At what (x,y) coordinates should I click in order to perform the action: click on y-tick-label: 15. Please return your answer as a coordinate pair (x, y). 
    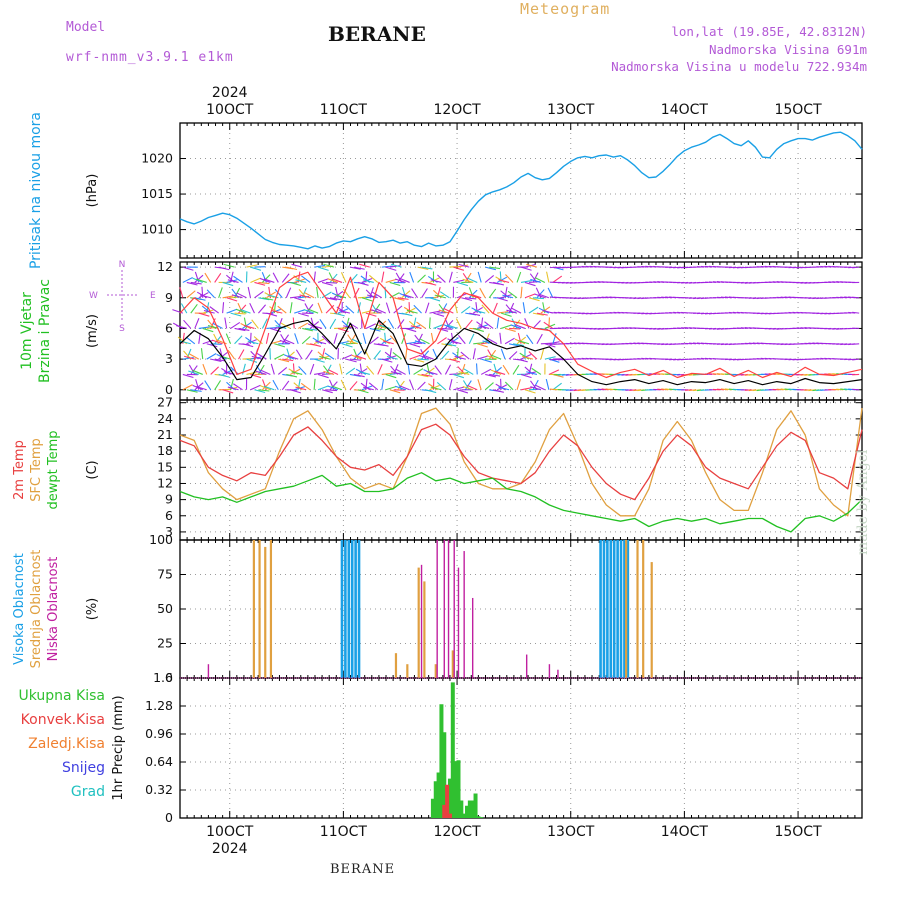
    Looking at the image, I should click on (165, 466).